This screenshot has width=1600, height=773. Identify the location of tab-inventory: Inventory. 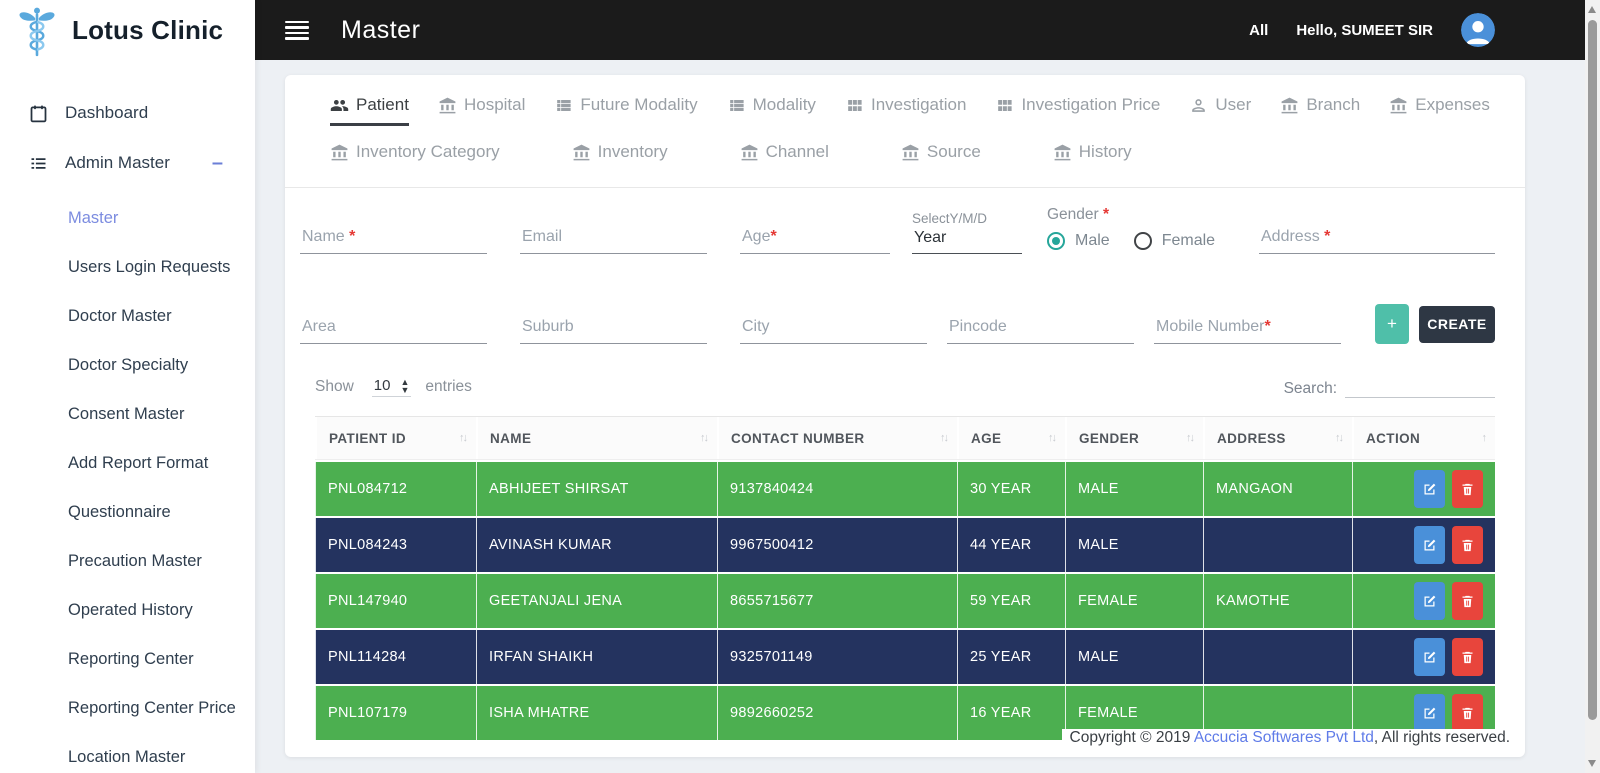
(620, 157).